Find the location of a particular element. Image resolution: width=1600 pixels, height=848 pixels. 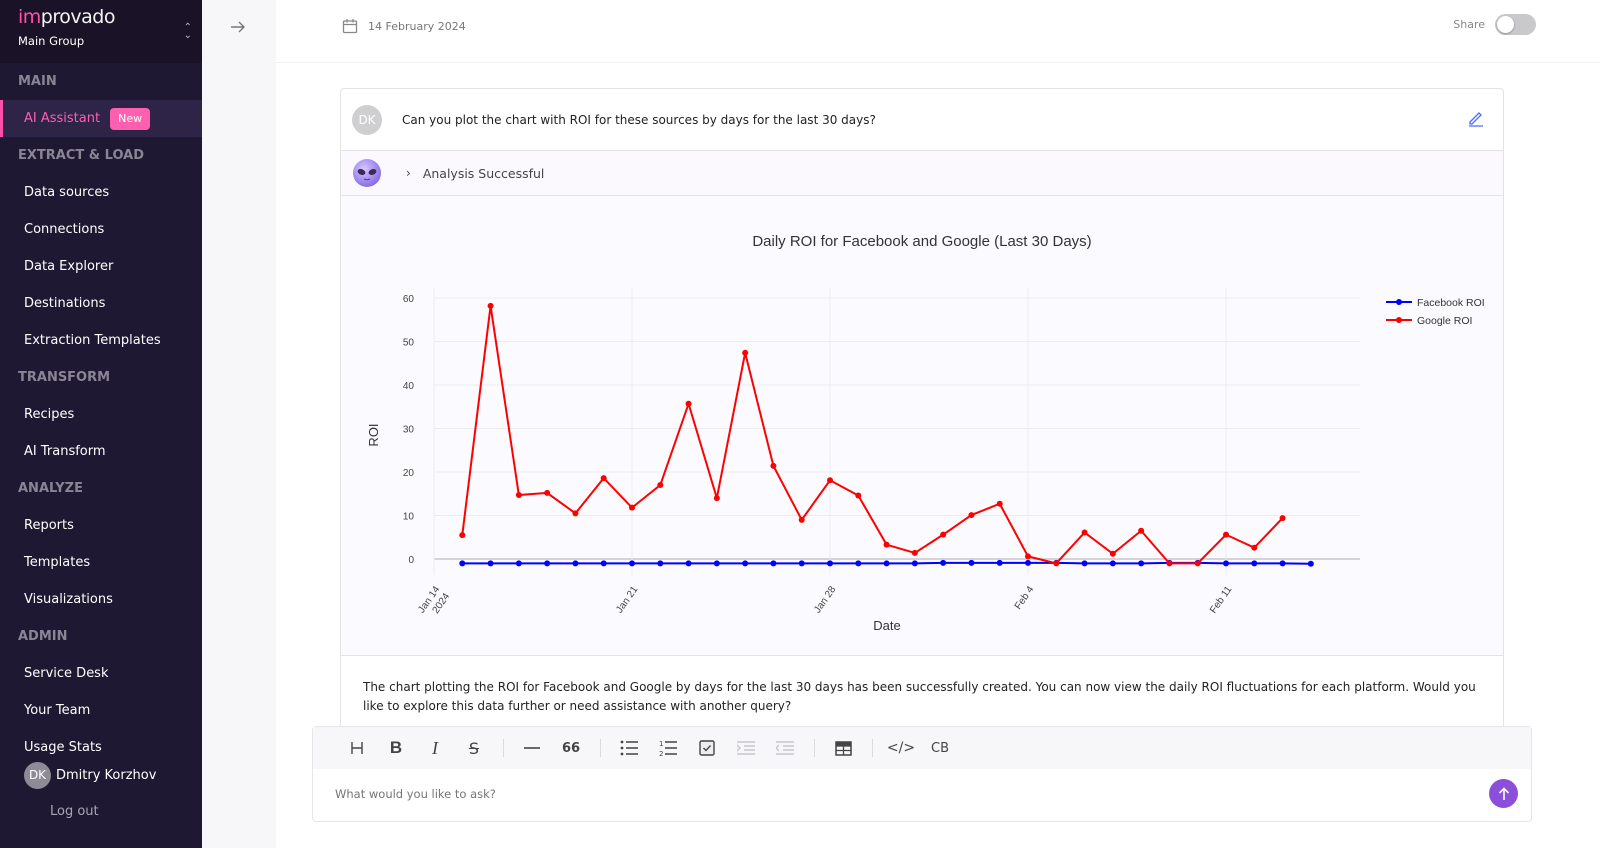

sidebar-item-reports: Reports is located at coordinates (101, 525).